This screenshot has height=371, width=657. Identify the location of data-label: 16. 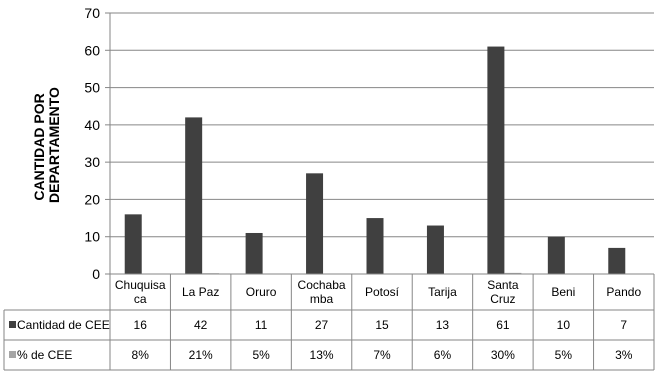
(141, 325).